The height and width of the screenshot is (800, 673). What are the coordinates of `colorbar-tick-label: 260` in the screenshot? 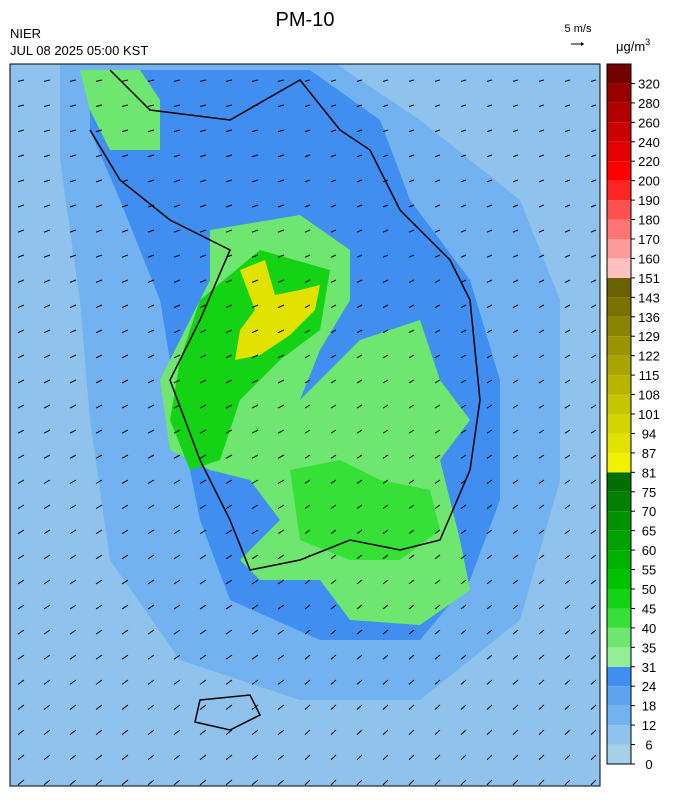 It's located at (649, 122).